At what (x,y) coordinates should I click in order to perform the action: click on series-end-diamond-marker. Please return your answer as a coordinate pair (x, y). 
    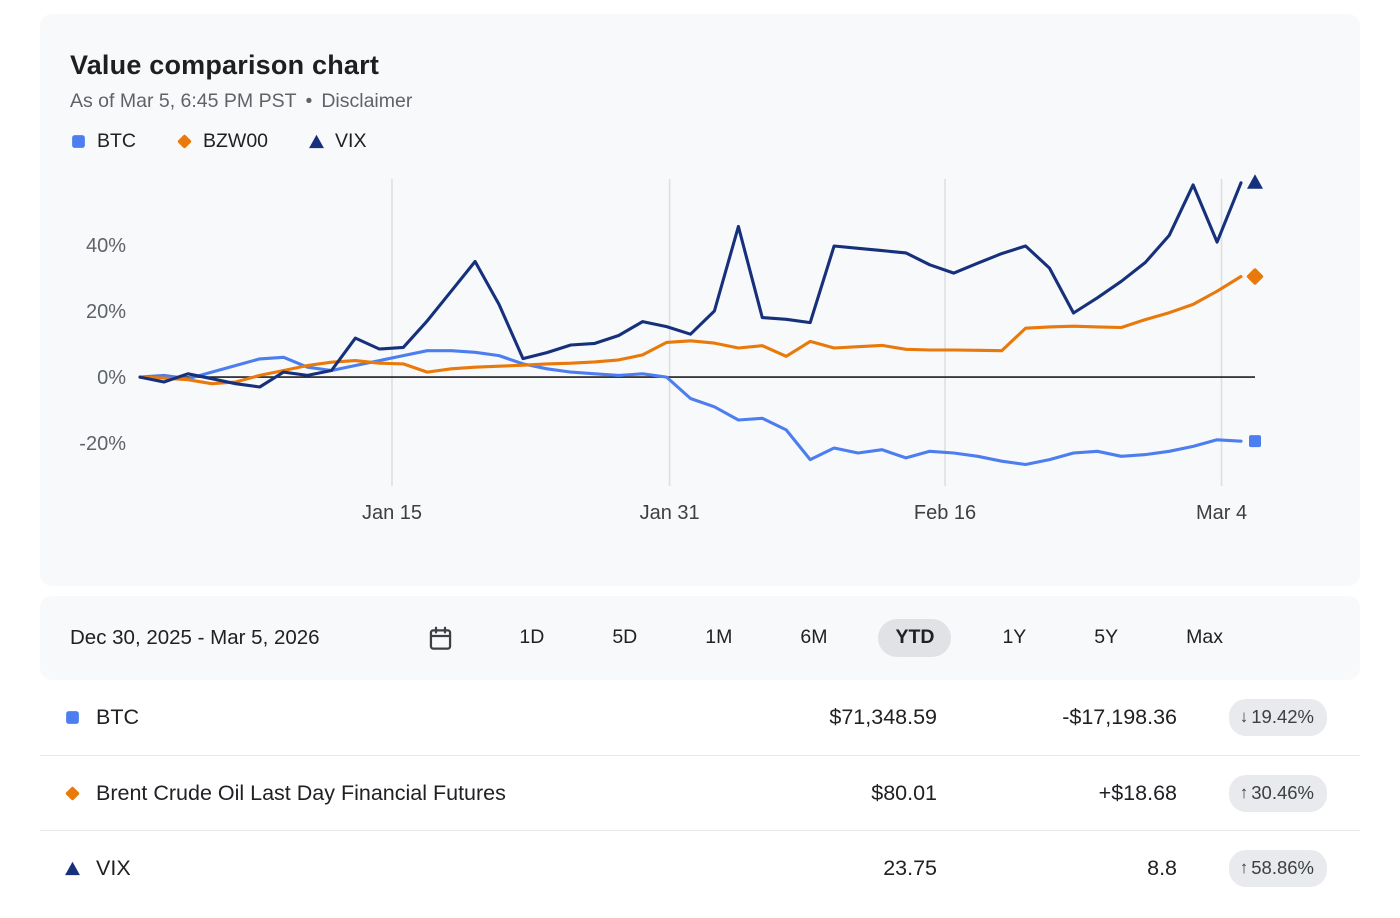
    Looking at the image, I should click on (1255, 276).